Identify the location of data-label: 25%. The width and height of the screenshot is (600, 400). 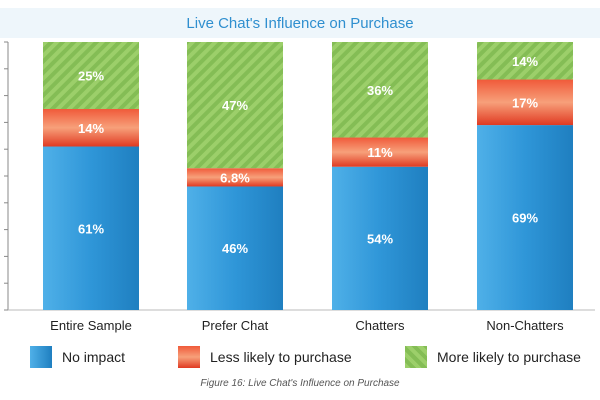
(91, 76).